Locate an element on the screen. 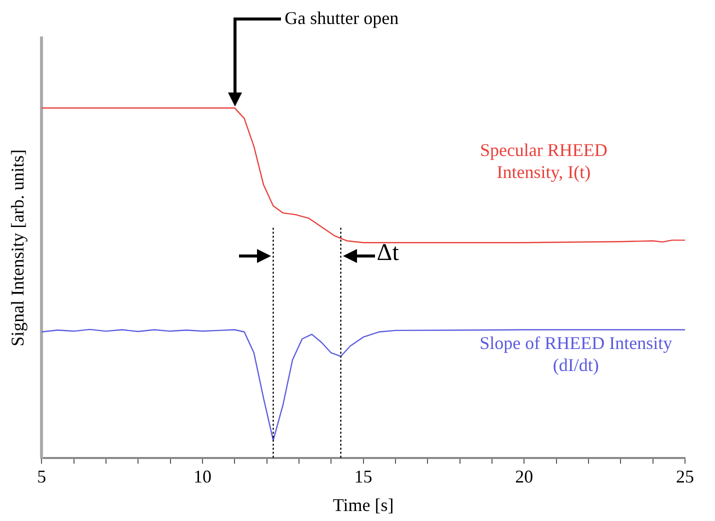  x-axis-title: Time [s] is located at coordinates (363, 504).